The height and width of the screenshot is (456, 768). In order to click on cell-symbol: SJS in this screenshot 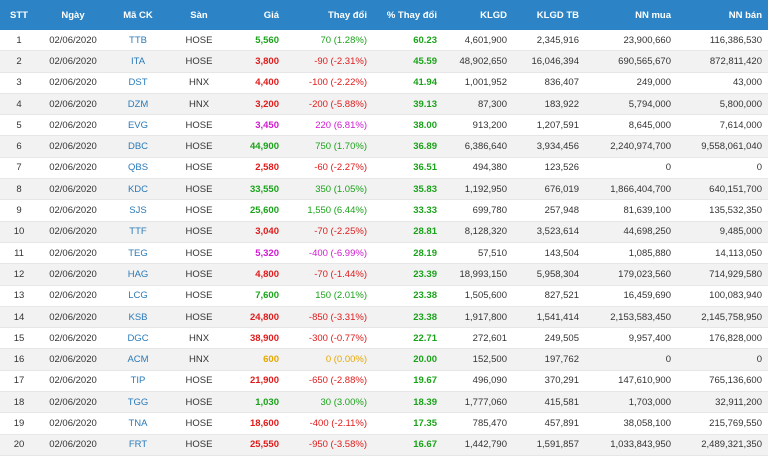, I will do `click(138, 210)`.